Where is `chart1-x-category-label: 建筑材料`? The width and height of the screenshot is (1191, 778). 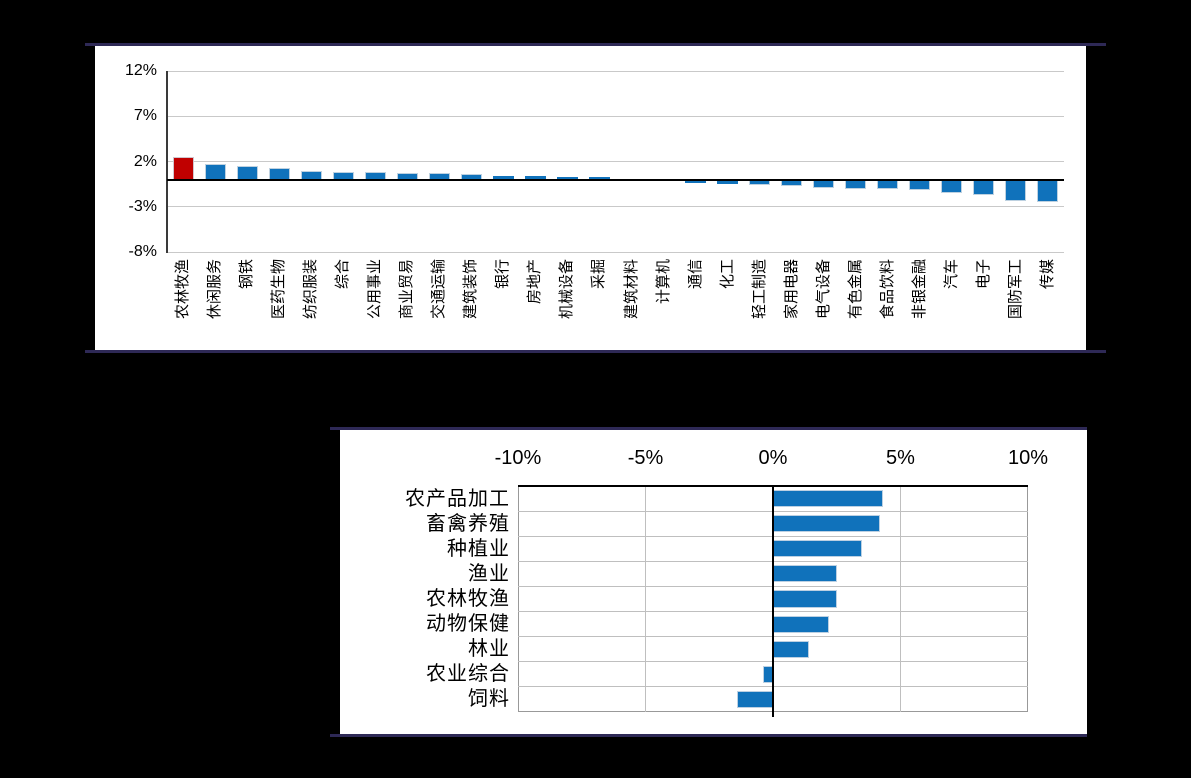
chart1-x-category-label: 建筑材料 is located at coordinates (631, 289).